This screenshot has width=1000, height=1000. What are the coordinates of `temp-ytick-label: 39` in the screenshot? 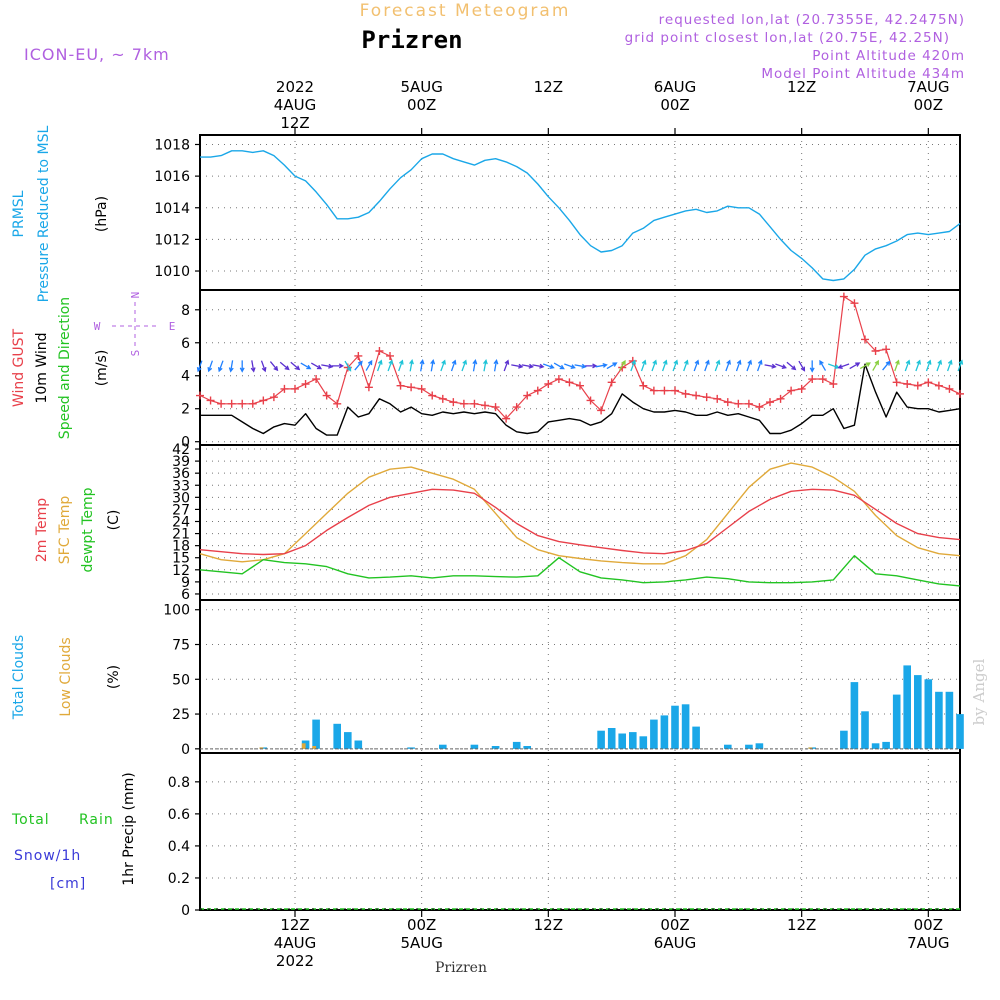 It's located at (181, 462).